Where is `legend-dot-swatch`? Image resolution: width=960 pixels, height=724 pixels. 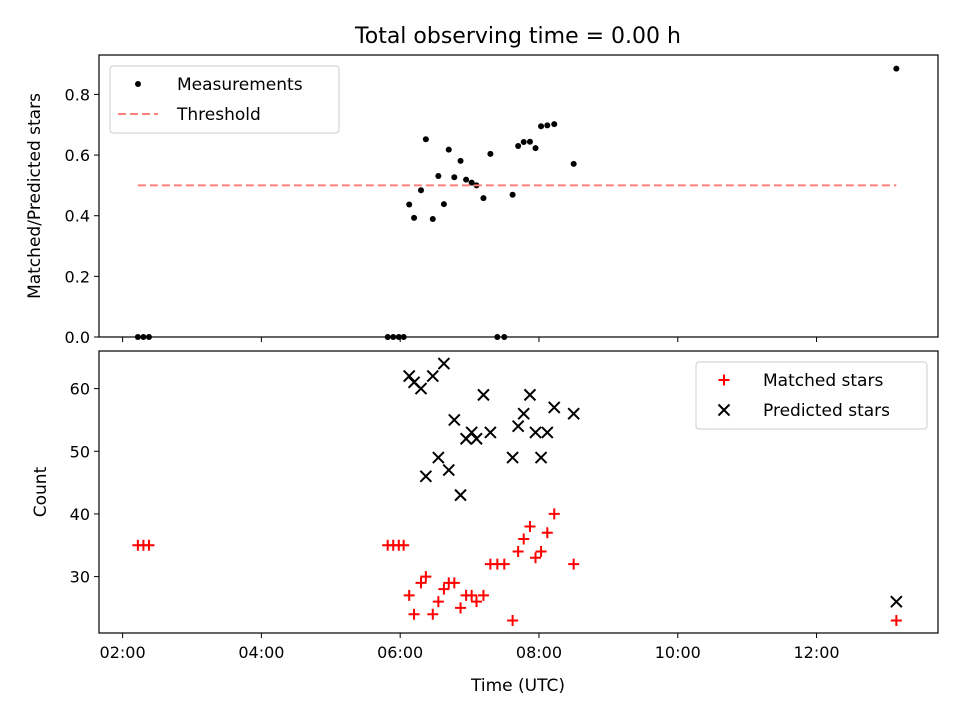 legend-dot-swatch is located at coordinates (138, 84).